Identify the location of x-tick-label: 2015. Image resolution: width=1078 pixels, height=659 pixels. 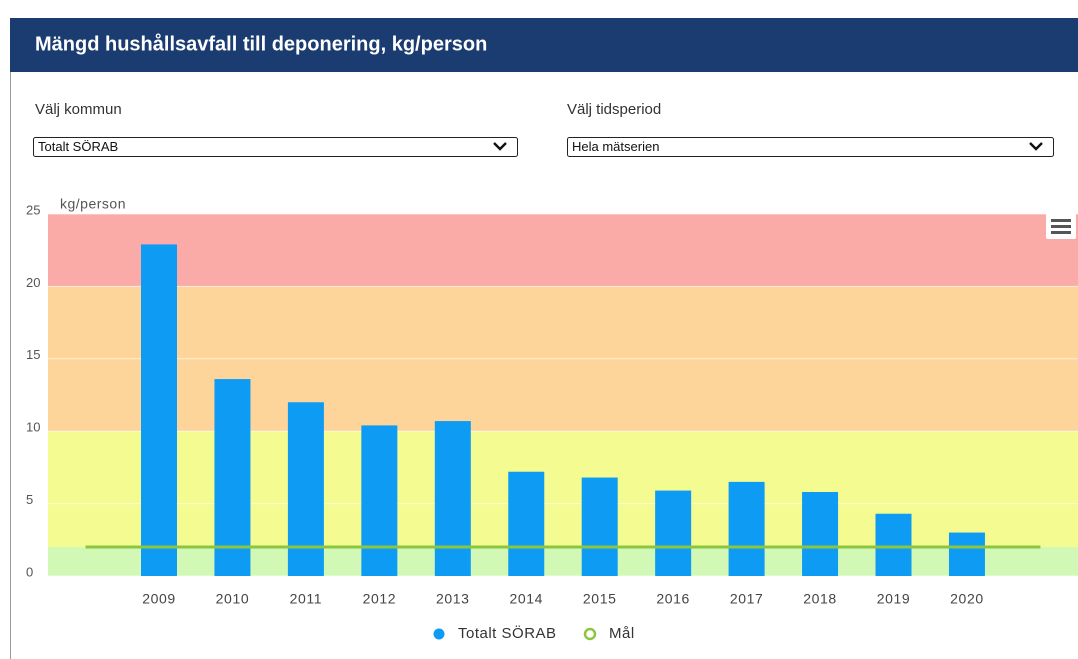
(600, 599).